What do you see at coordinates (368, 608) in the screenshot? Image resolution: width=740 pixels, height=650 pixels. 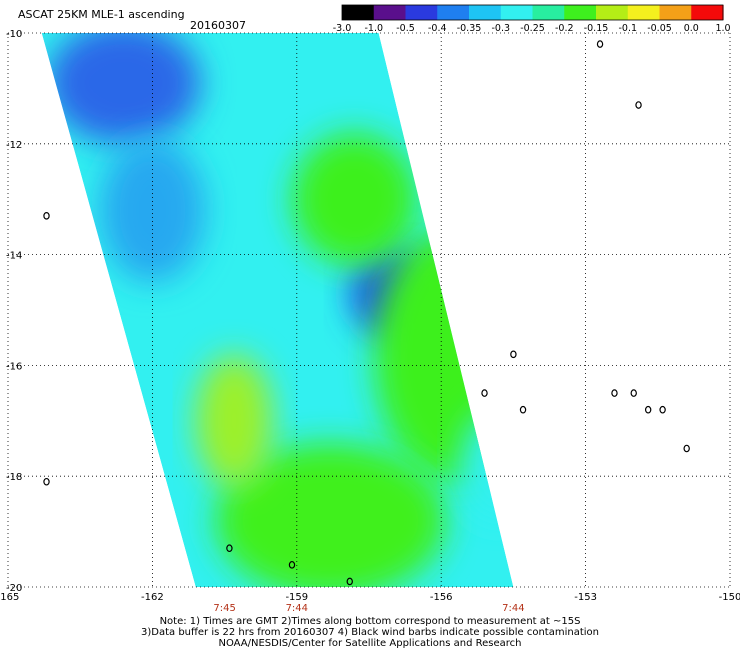 I see `time-labels: 7:45 7:44 7:44` at bounding box center [368, 608].